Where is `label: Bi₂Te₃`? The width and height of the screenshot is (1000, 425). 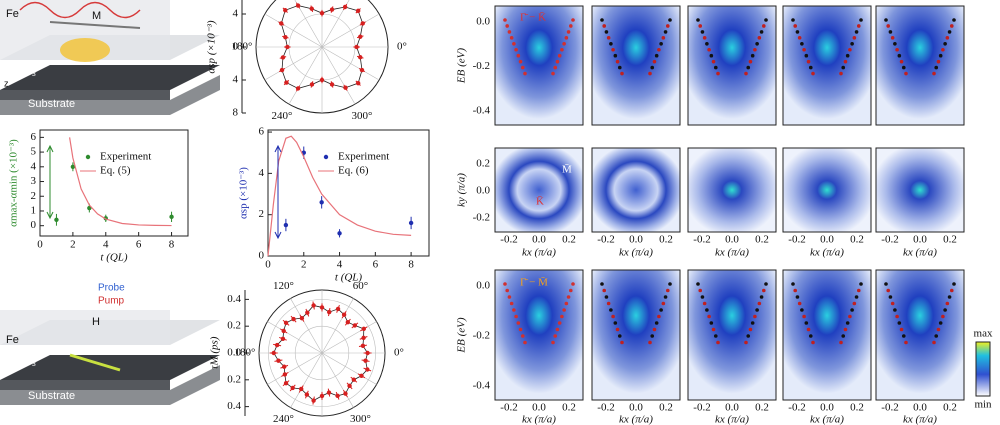
label: Bi₂Te₃ is located at coordinates (21, 362).